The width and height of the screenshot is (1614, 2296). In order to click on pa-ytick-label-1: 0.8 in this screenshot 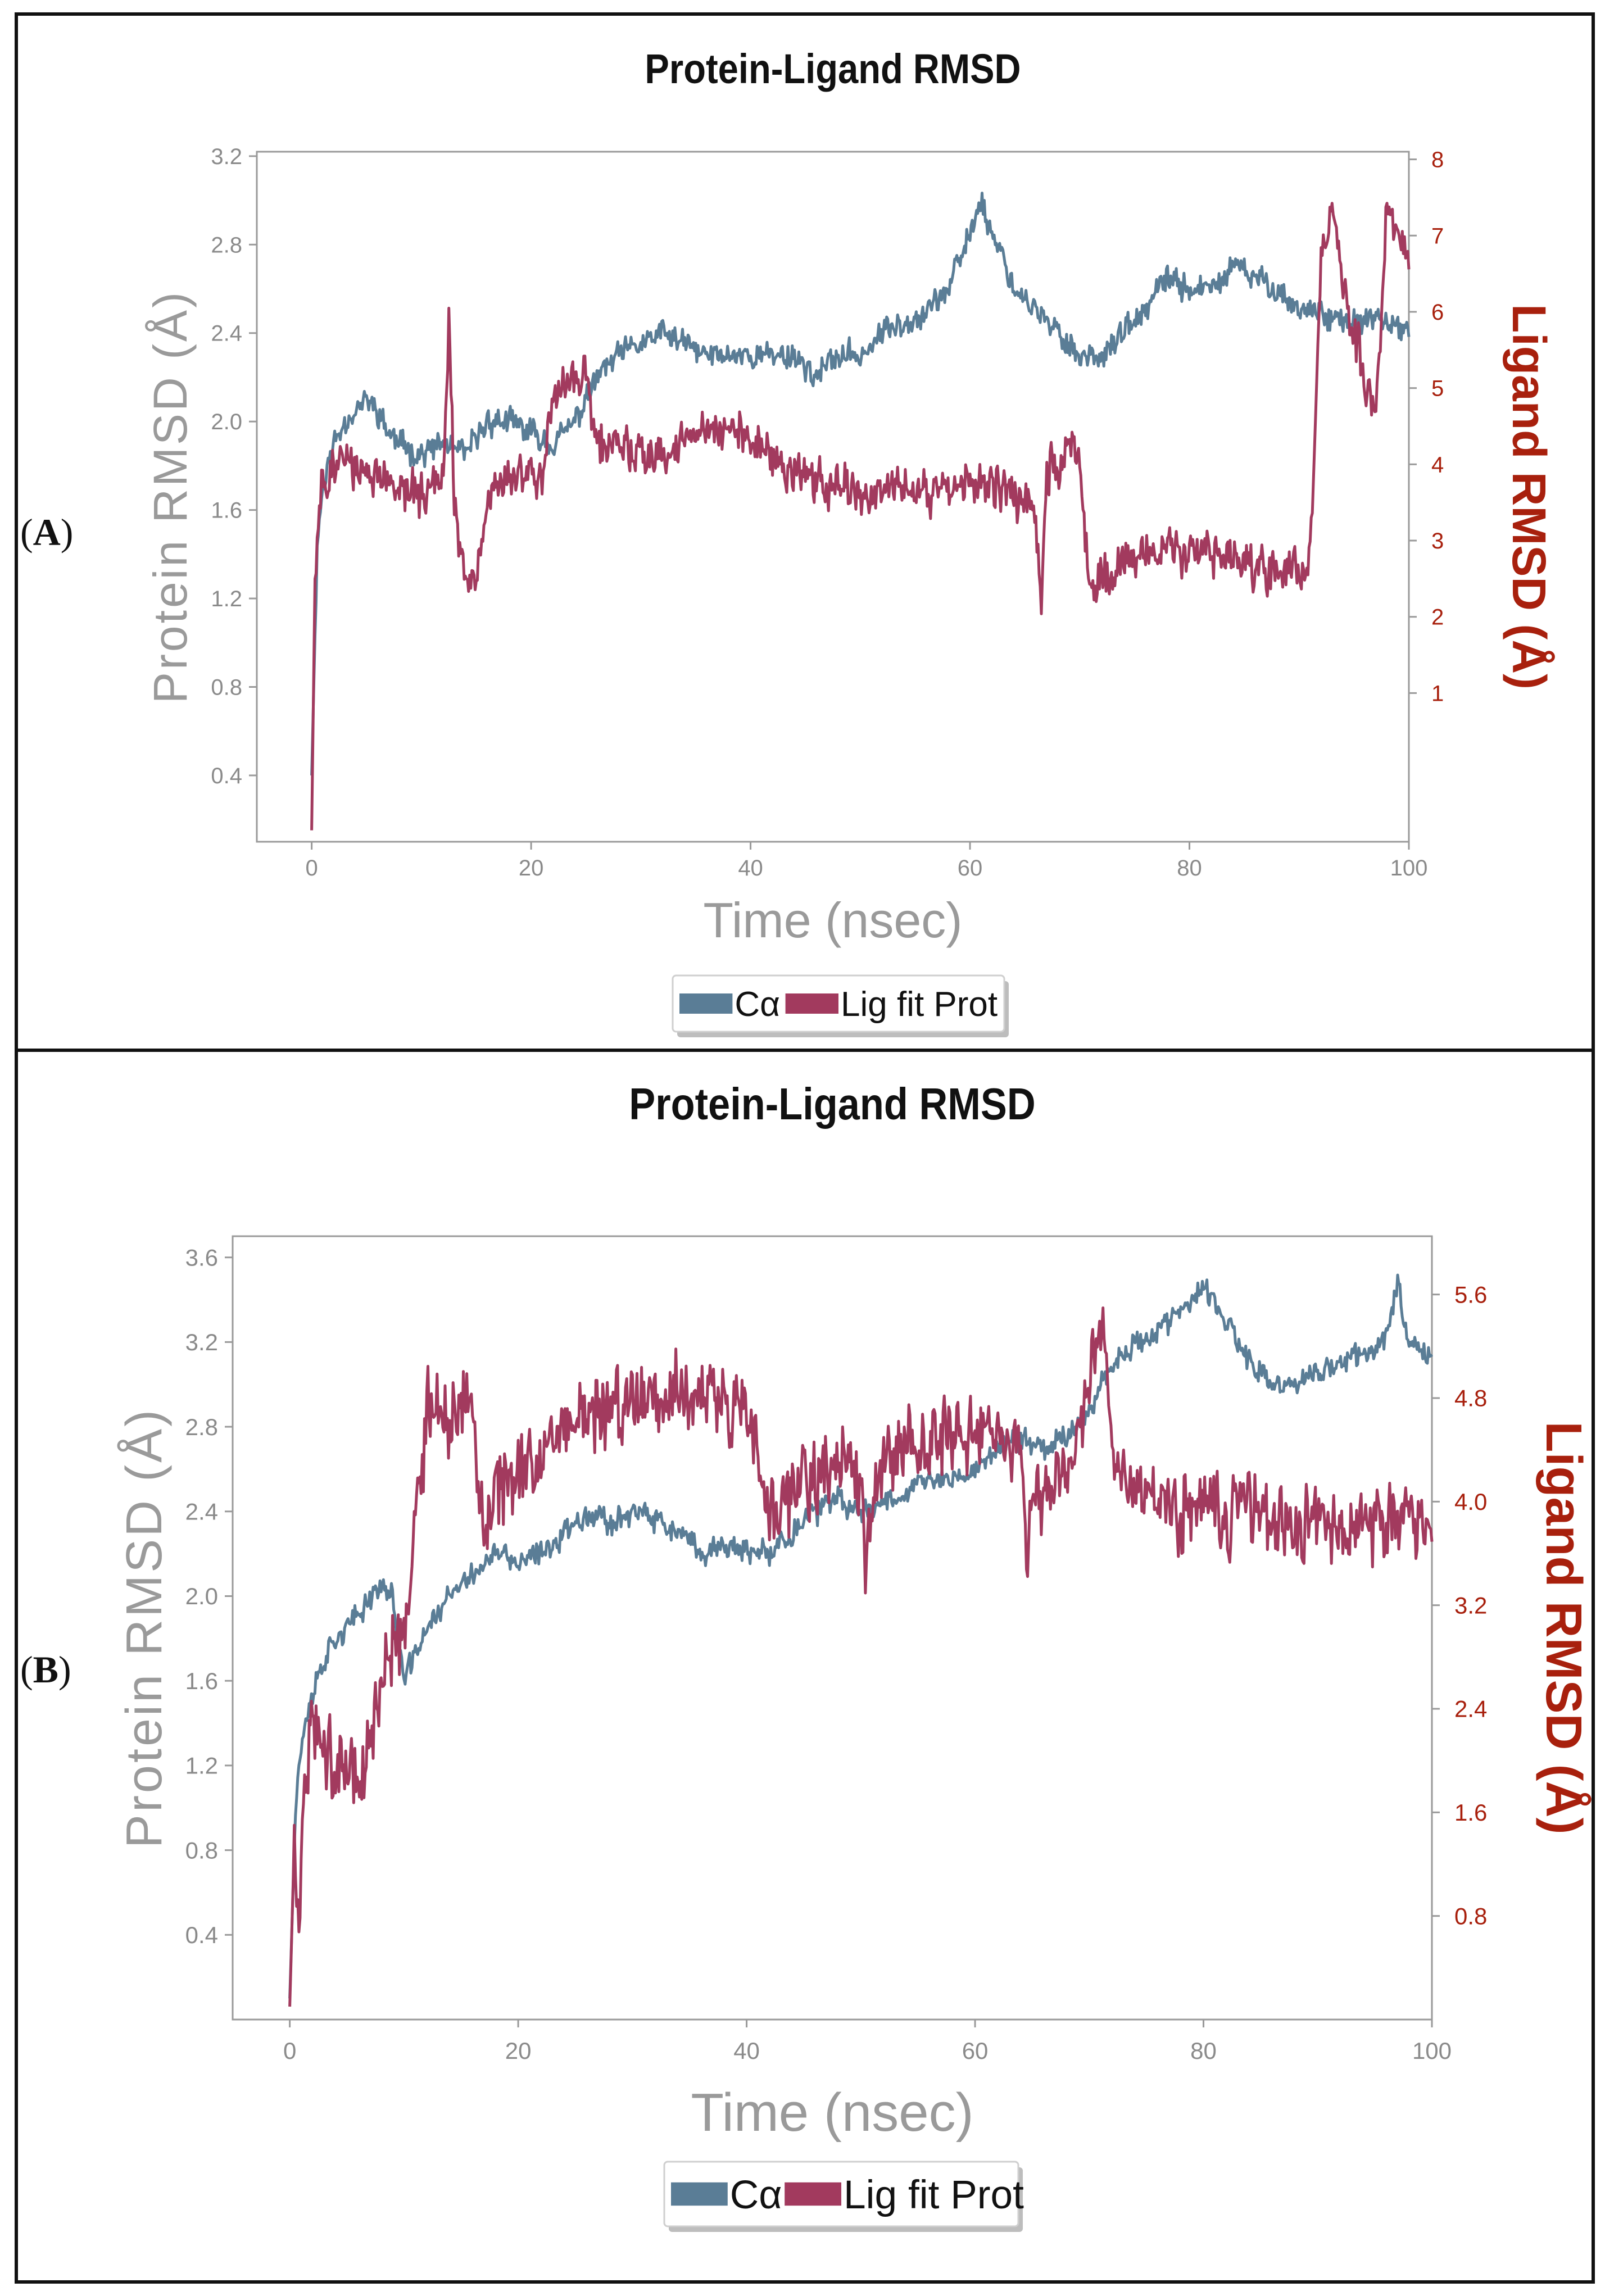, I will do `click(226, 687)`.